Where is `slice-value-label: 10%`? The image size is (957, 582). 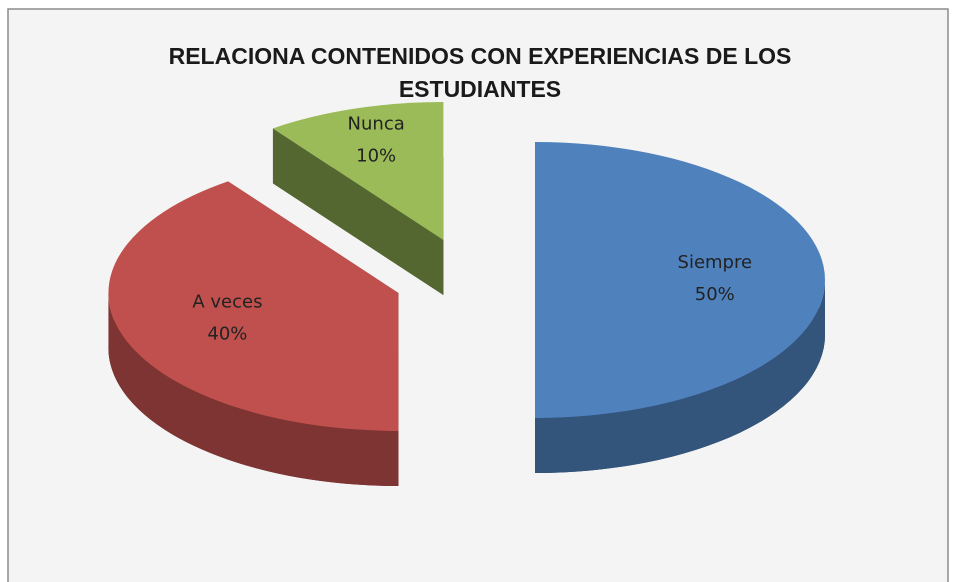
slice-value-label: 10% is located at coordinates (376, 156).